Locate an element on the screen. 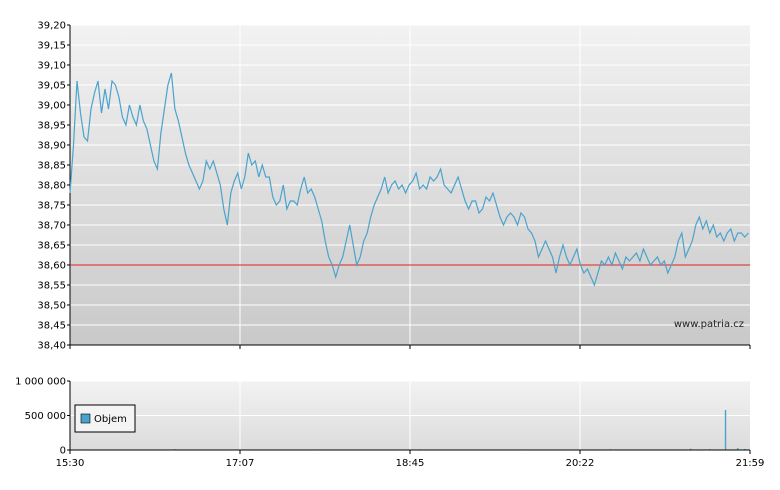 The height and width of the screenshot is (490, 780). price-y-tick-label: 38,75 is located at coordinates (51, 206).